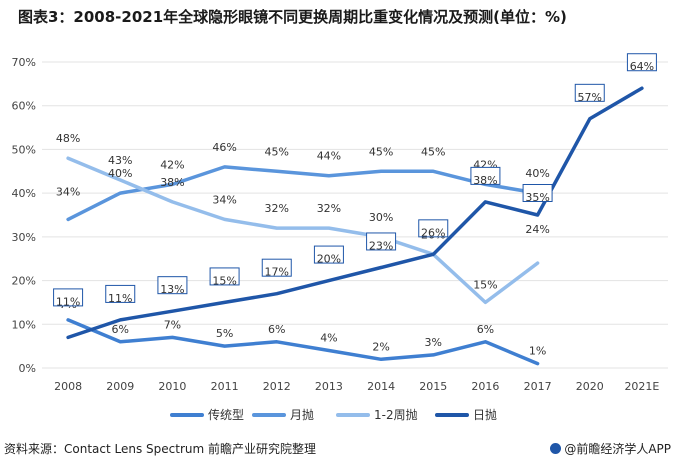 Image resolution: width=677 pixels, height=467 pixels. I want to click on data-label-1-2周抛: 48%, so click(68, 138).